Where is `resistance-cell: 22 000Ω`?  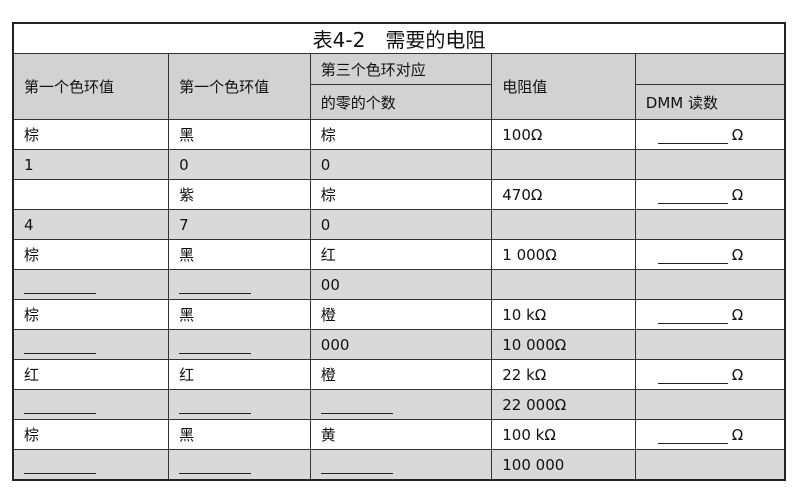 resistance-cell: 22 000Ω is located at coordinates (563, 404).